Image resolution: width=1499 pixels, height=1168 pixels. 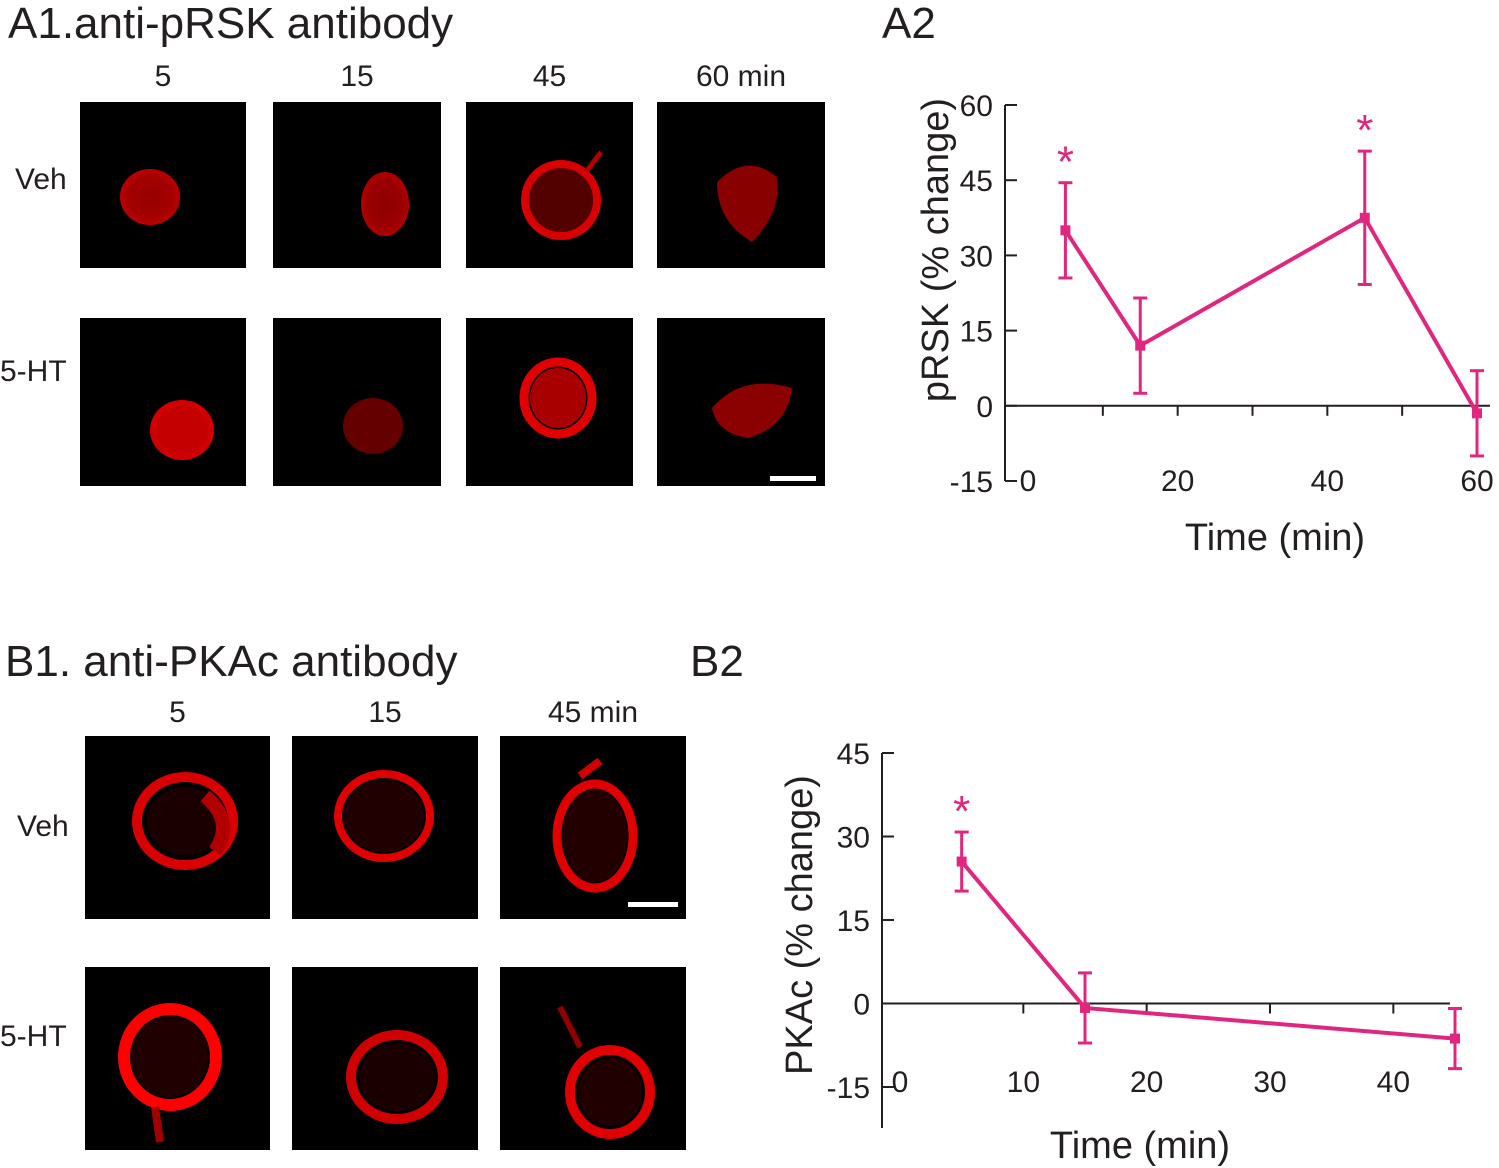 I want to click on panel-a2-title: A2, so click(x=909, y=24).